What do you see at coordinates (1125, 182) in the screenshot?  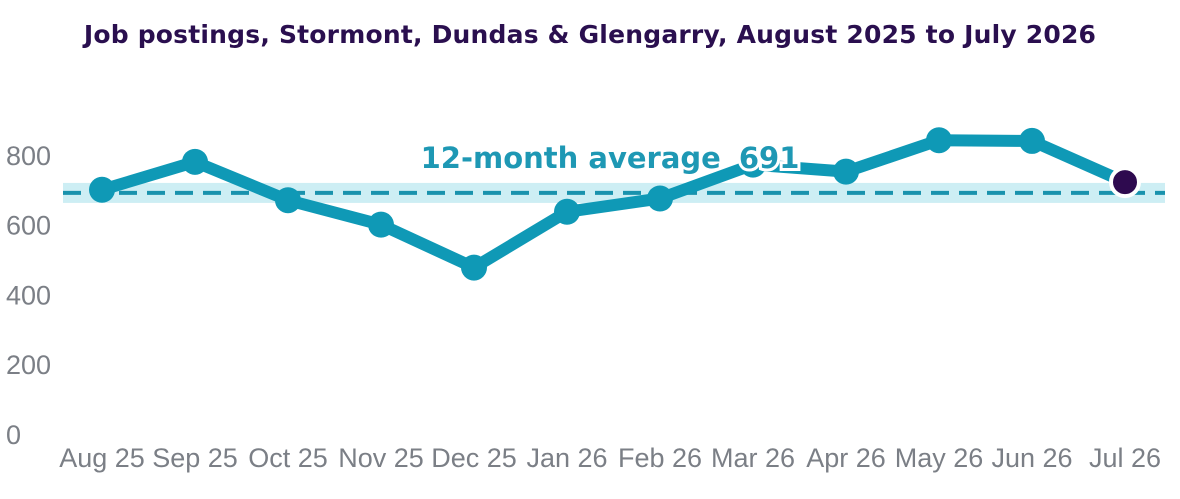 I see `data-point-latest` at bounding box center [1125, 182].